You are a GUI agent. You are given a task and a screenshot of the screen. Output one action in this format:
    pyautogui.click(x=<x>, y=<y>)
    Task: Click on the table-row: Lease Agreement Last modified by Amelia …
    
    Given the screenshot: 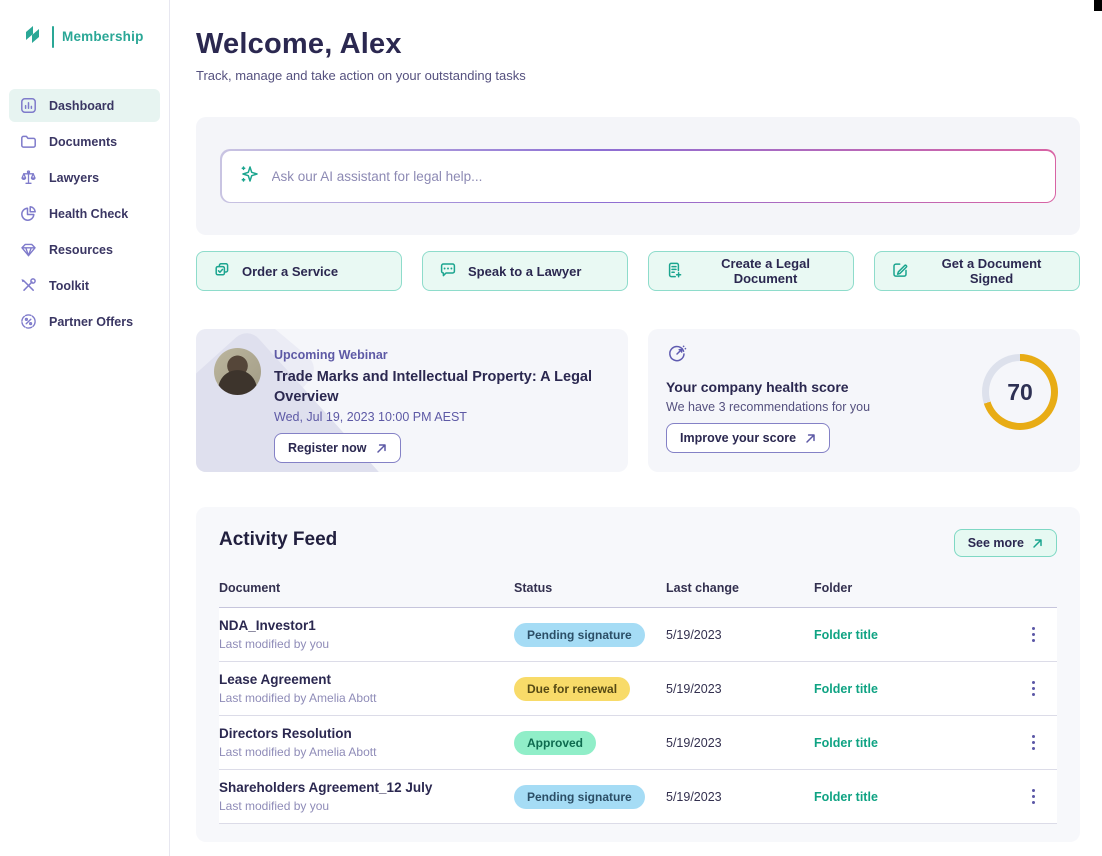 What is the action you would take?
    pyautogui.click(x=638, y=689)
    